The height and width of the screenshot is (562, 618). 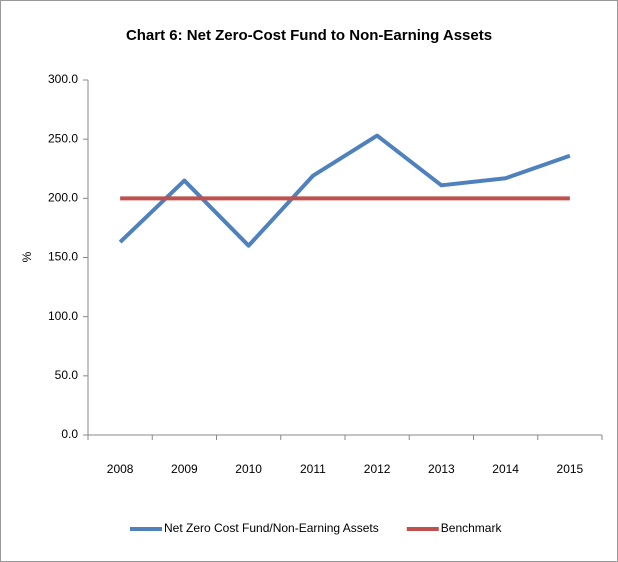 What do you see at coordinates (472, 528) in the screenshot?
I see `legend-label: Benchmark` at bounding box center [472, 528].